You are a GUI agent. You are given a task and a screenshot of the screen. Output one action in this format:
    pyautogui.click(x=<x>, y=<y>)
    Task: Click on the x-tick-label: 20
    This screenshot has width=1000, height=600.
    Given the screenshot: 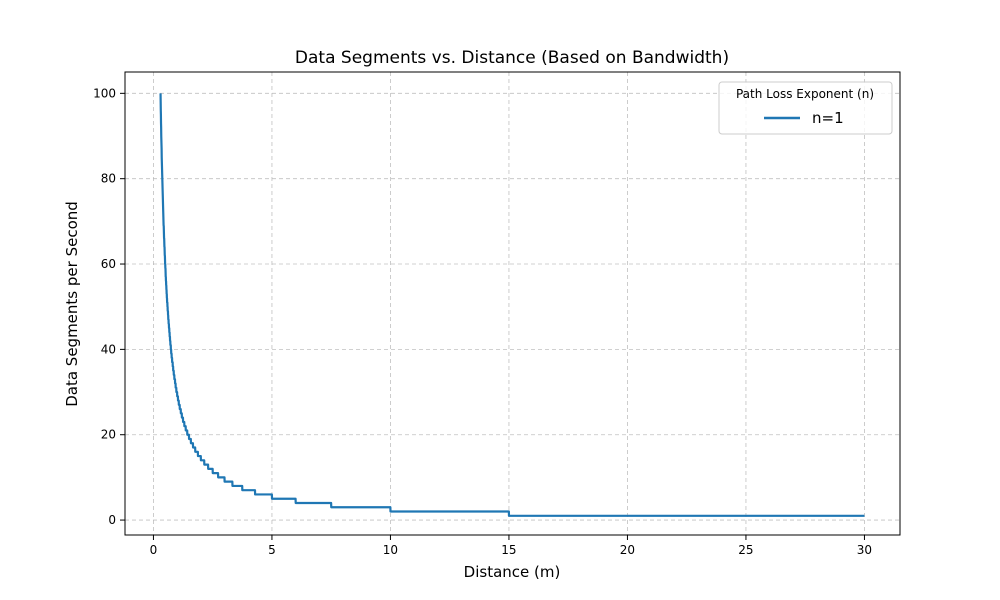 What is the action you would take?
    pyautogui.click(x=627, y=550)
    